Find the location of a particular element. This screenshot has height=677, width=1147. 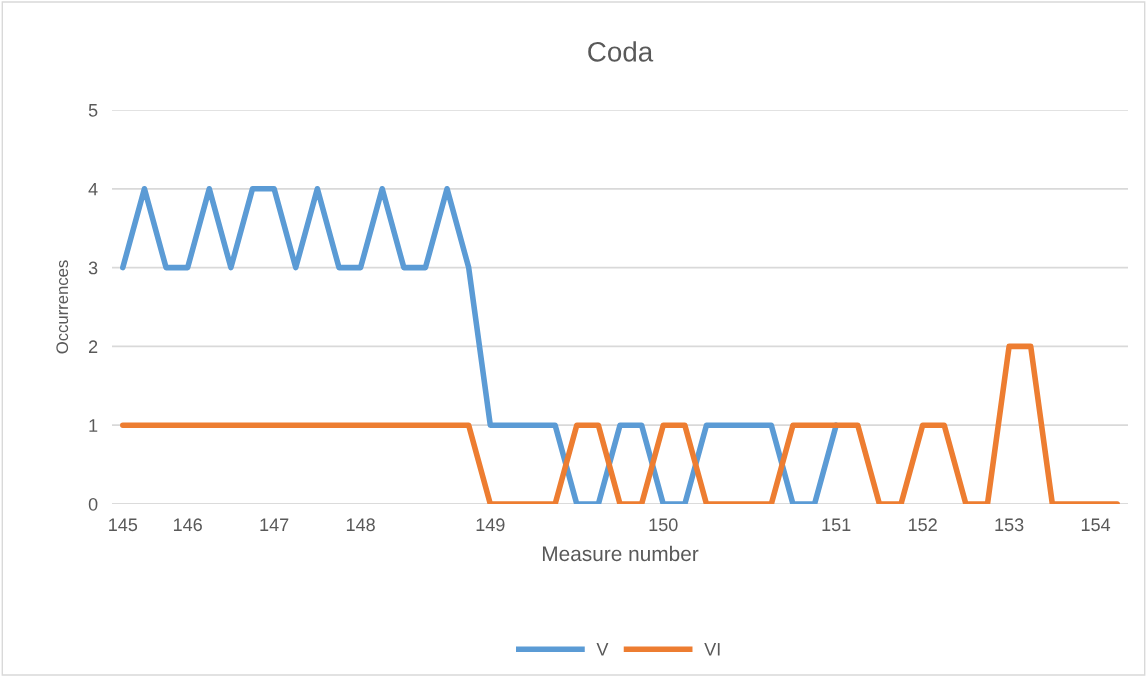

y-axis-title: Occurrences is located at coordinates (62, 307).